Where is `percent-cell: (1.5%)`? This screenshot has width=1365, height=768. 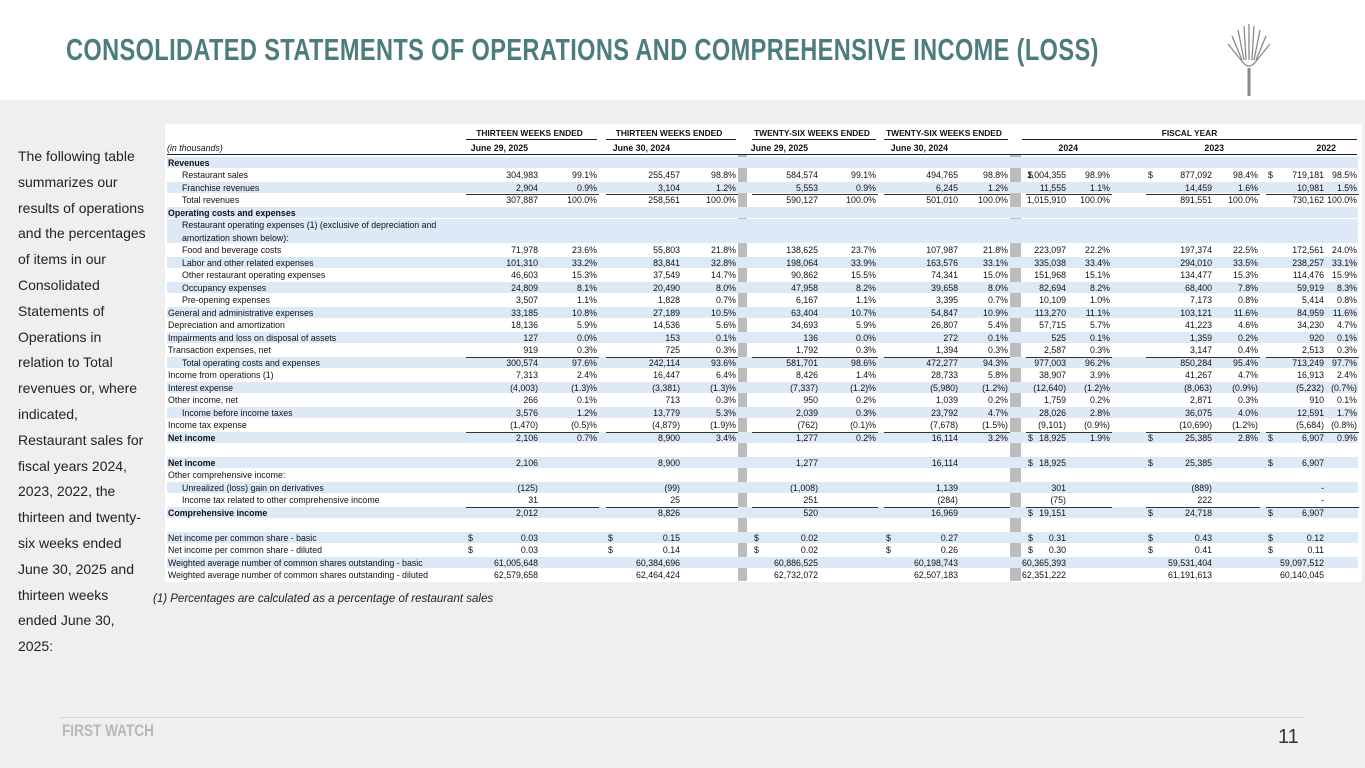 percent-cell: (1.5%) is located at coordinates (995, 425).